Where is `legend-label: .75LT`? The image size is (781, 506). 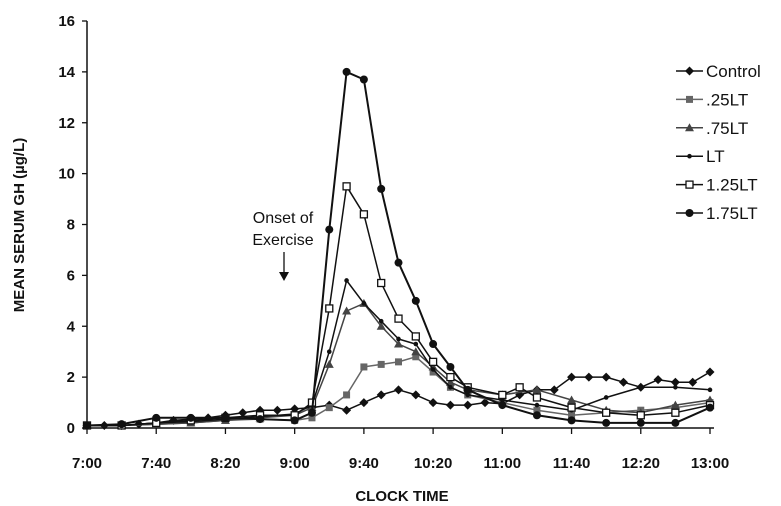 legend-label: .75LT is located at coordinates (727, 128).